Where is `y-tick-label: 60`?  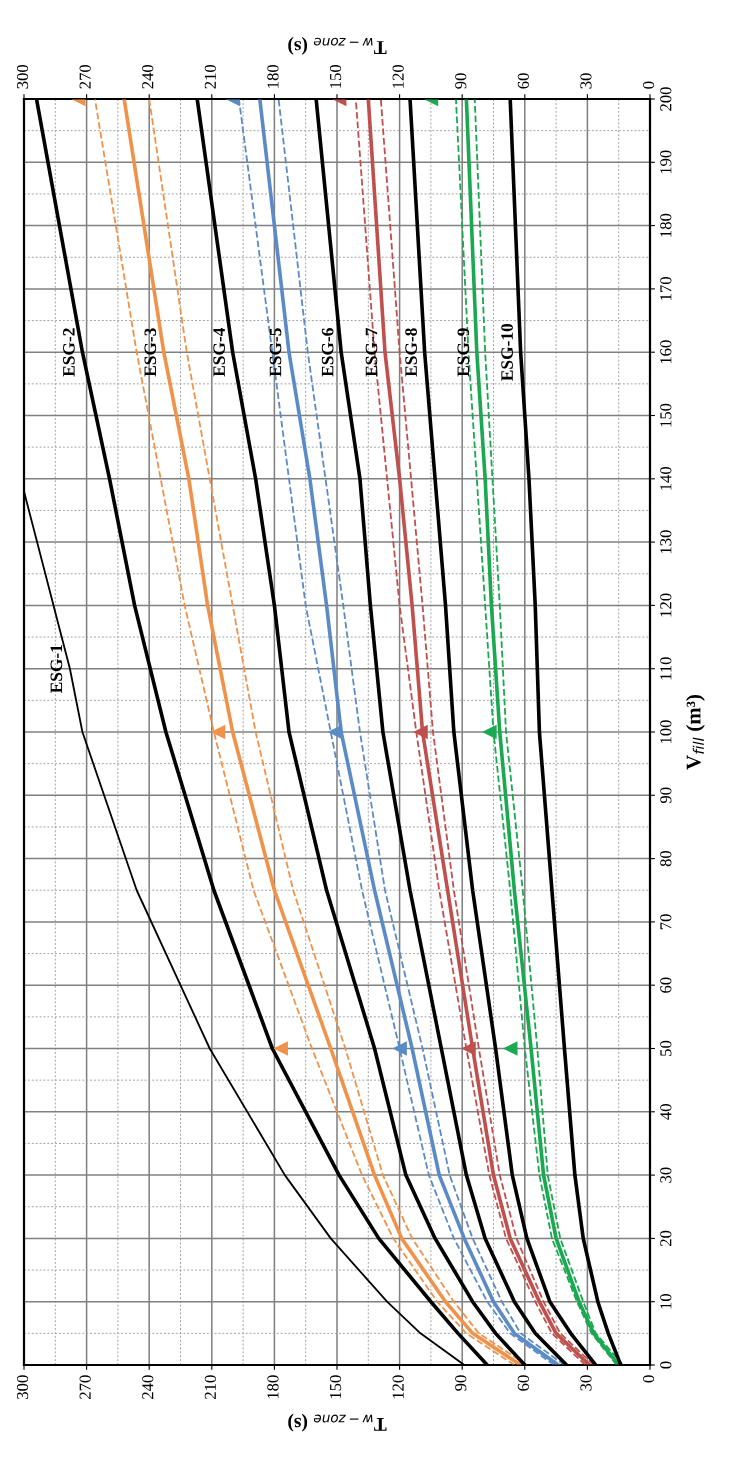
y-tick-label: 60 is located at coordinates (666, 985).